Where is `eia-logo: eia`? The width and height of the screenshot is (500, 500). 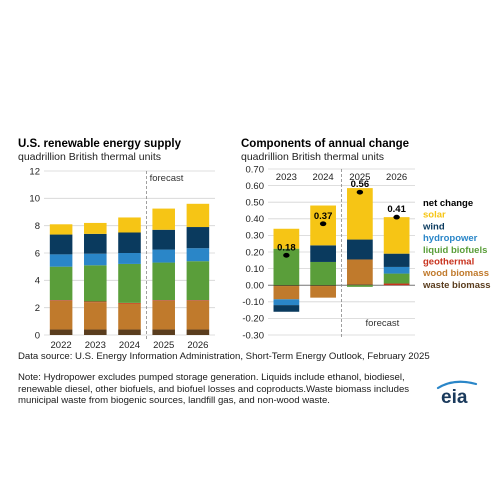
eia-logo: eia is located at coordinates (457, 393).